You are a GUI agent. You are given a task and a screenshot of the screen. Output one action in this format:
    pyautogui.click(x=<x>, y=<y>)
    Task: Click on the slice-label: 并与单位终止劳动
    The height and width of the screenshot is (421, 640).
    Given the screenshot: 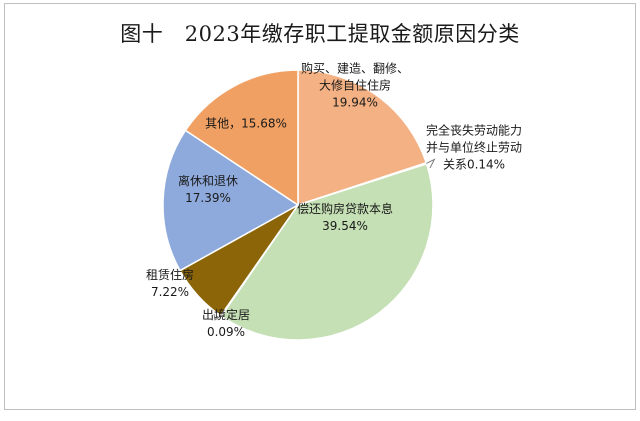 What is the action you would take?
    pyautogui.click(x=474, y=147)
    